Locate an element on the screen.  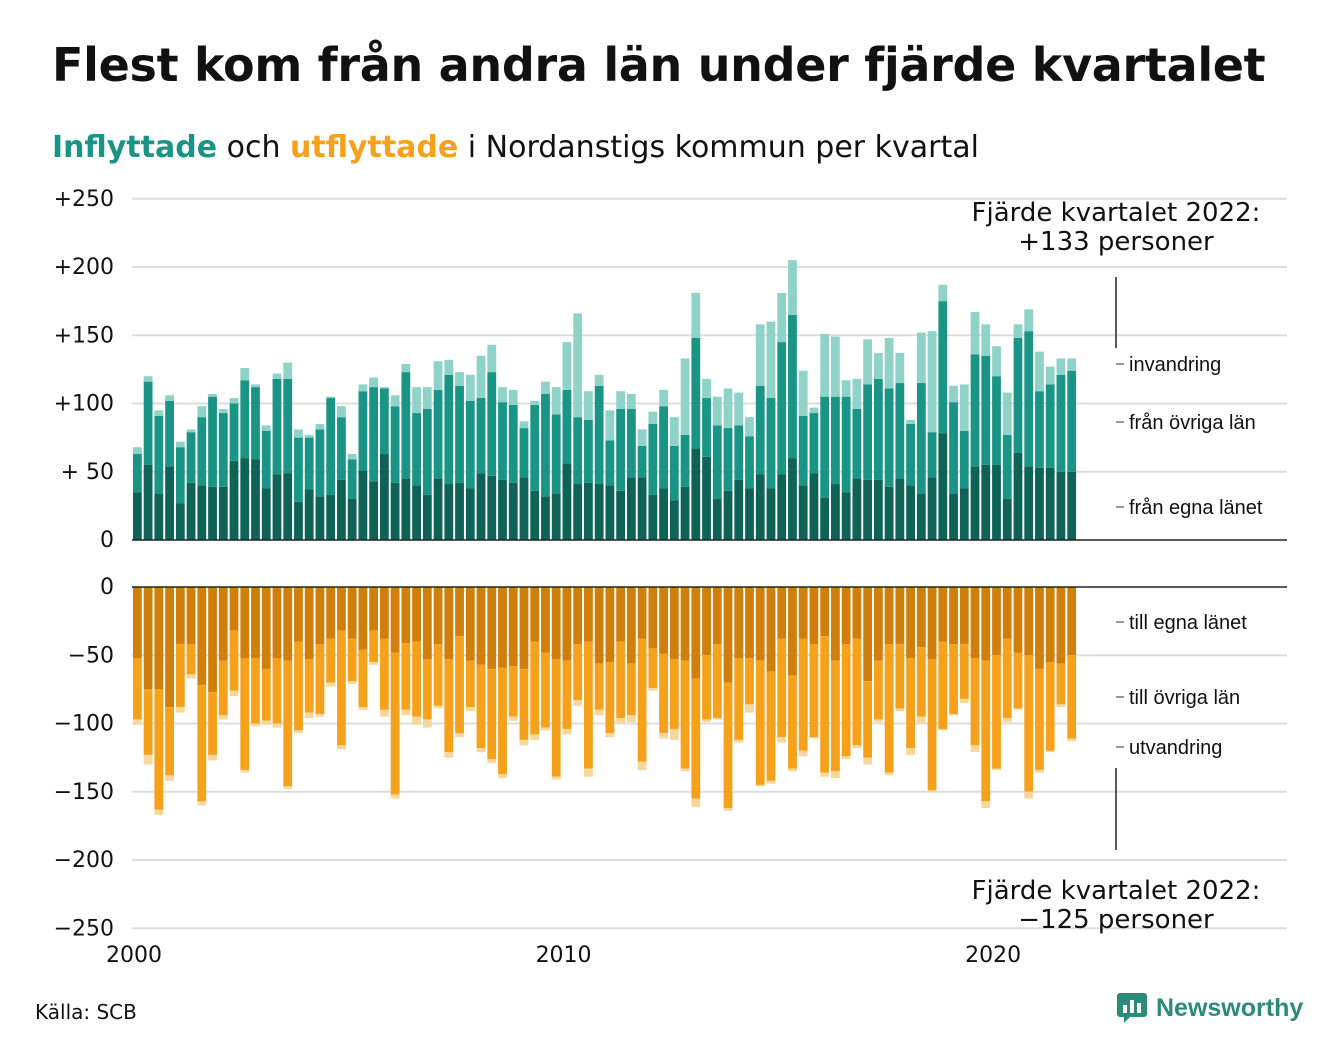
y-tick-label-bottom: −100 is located at coordinates (84, 724).